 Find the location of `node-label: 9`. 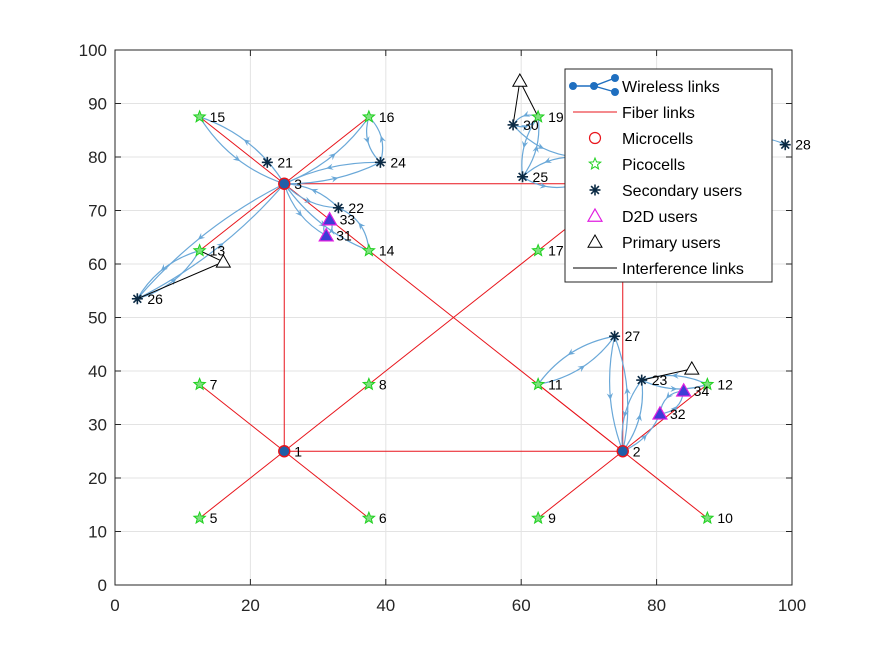

node-label: 9 is located at coordinates (552, 518).